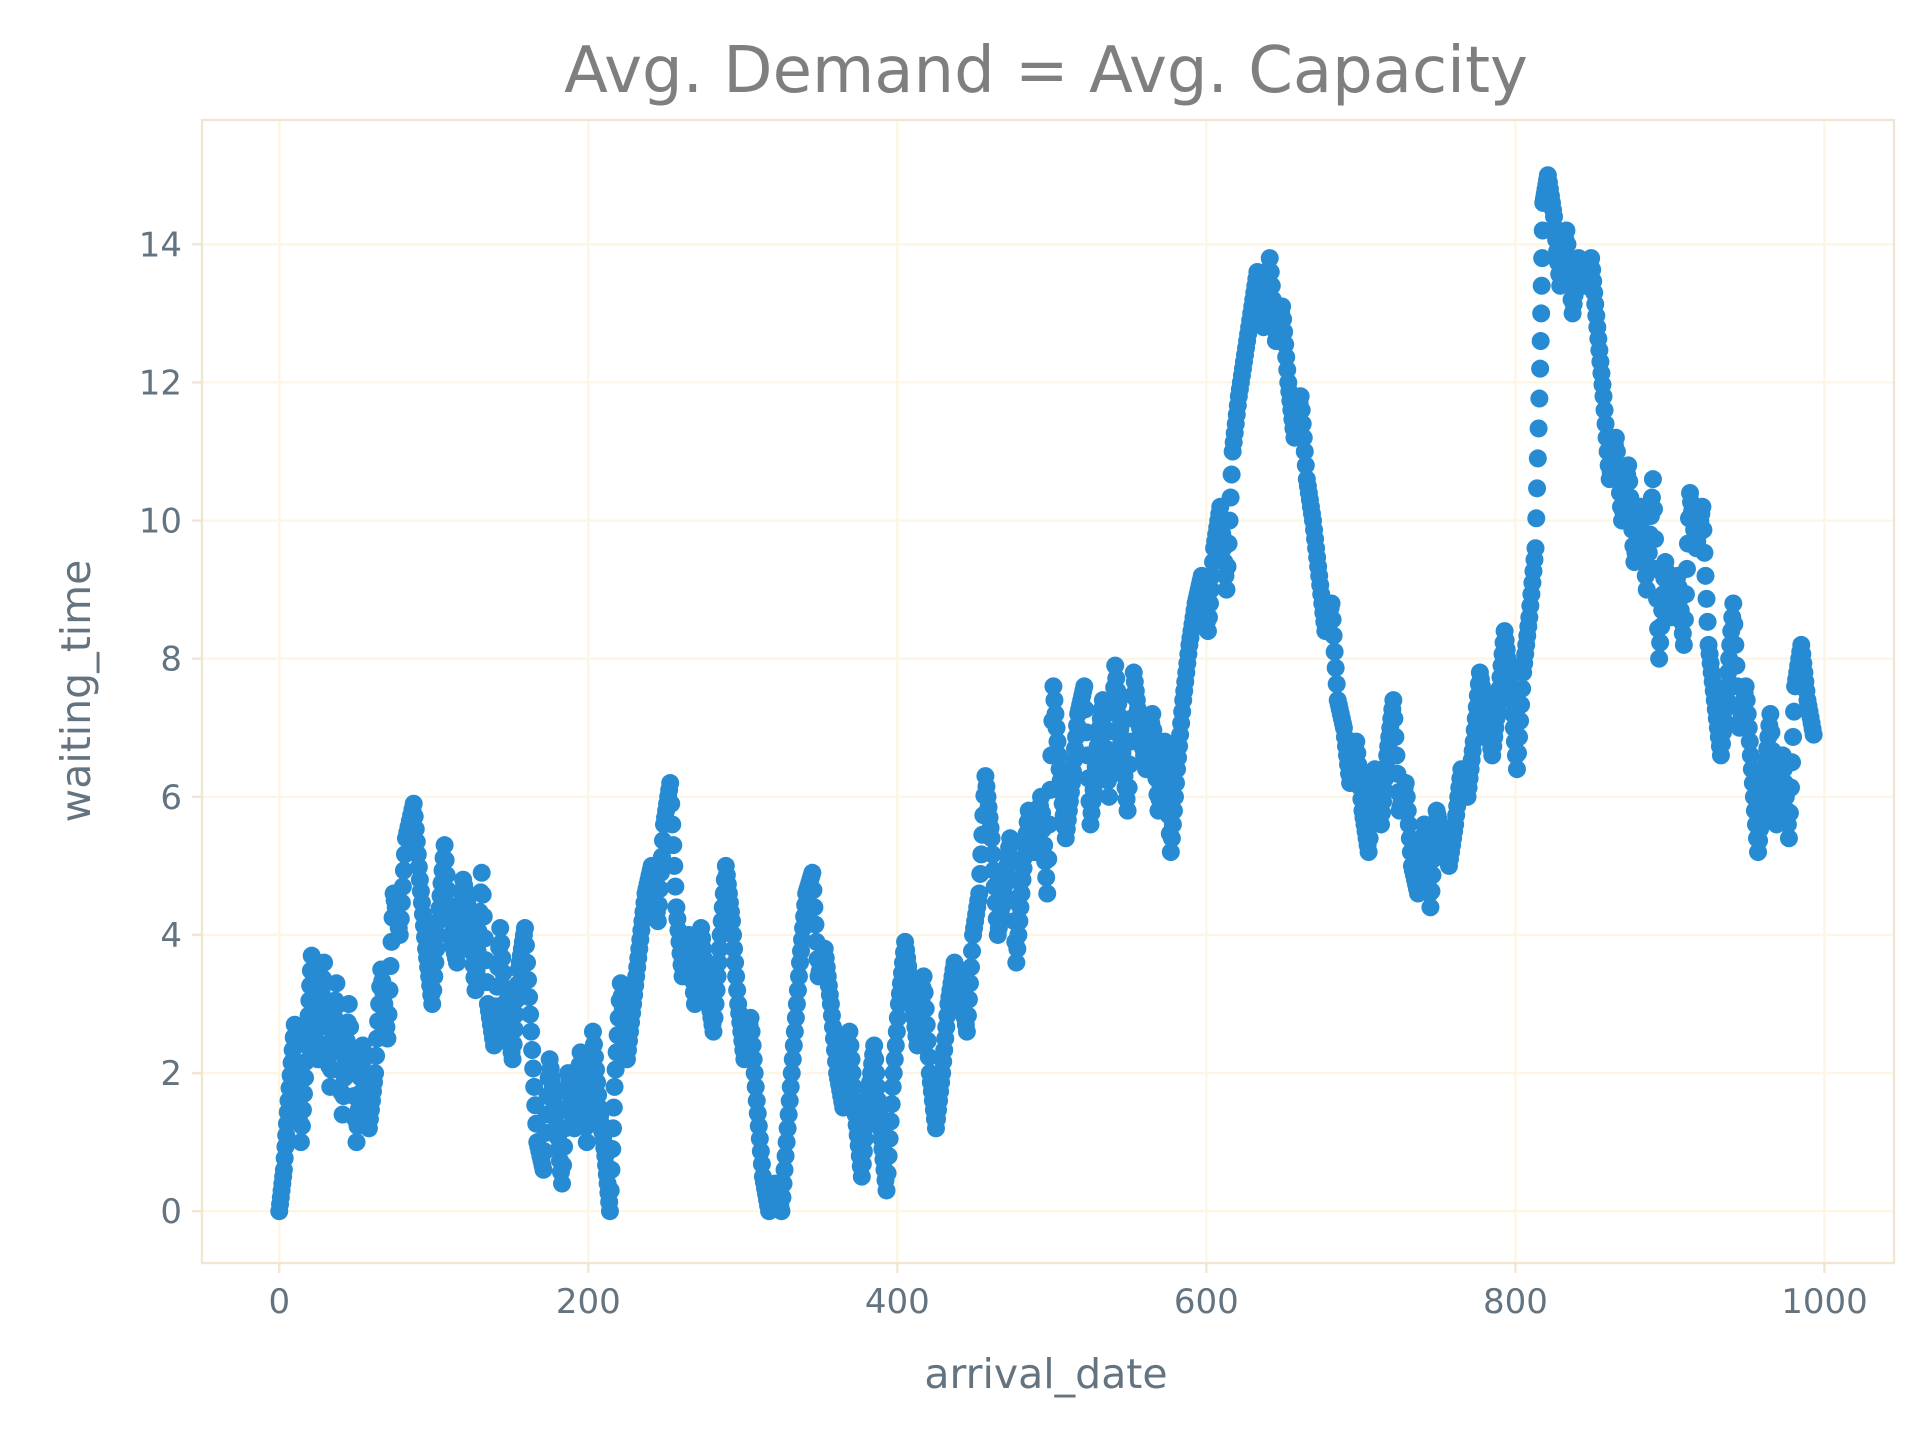 This screenshot has height=1440, width=1920. Describe the element at coordinates (171, 798) in the screenshot. I see `y-tick-label: 6` at that location.